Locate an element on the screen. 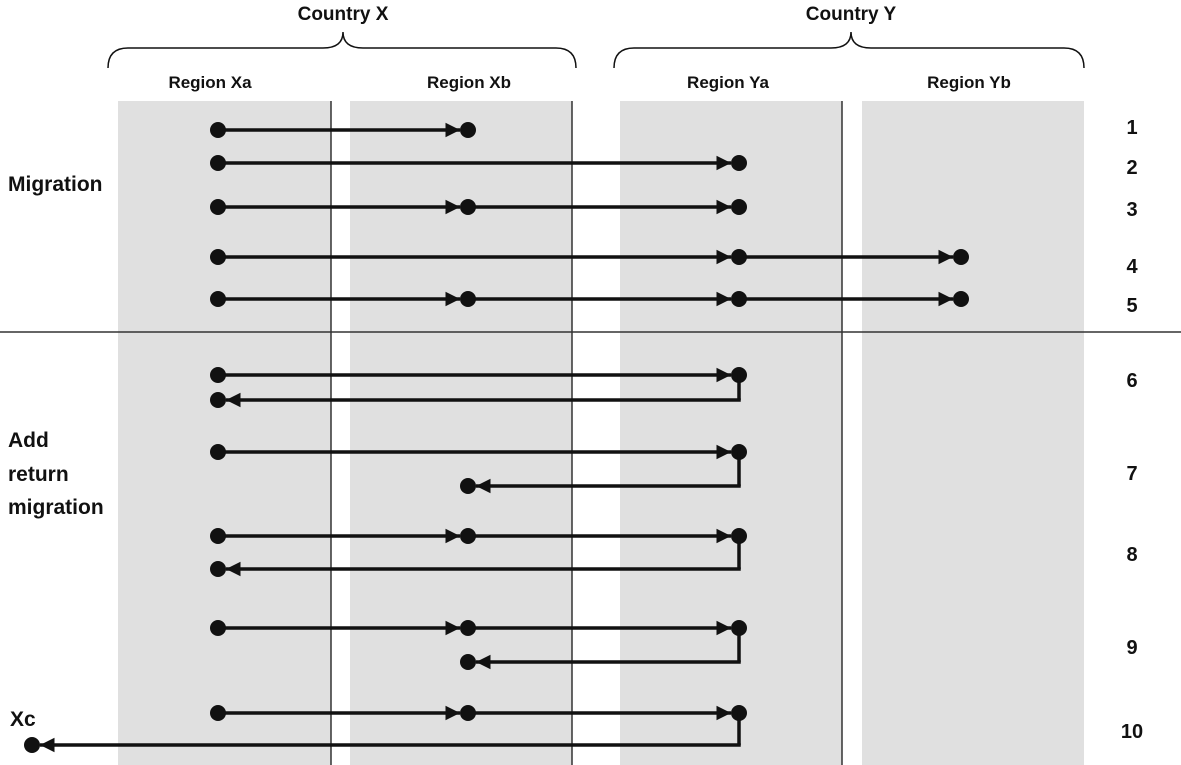 This screenshot has height=765, width=1181. flow-10-node-xa is located at coordinates (218, 713).